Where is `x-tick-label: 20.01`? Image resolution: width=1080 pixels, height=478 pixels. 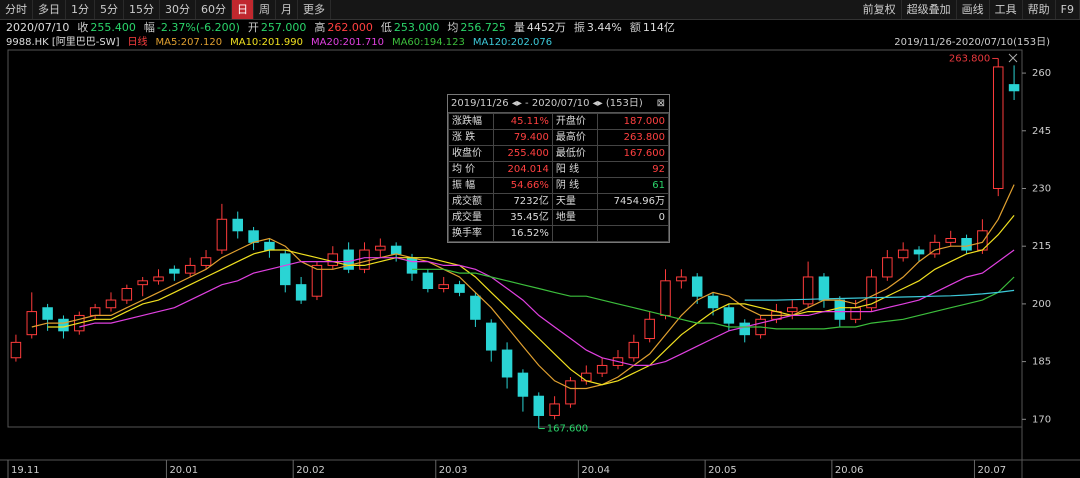 x-tick-label: 20.01 is located at coordinates (183, 470).